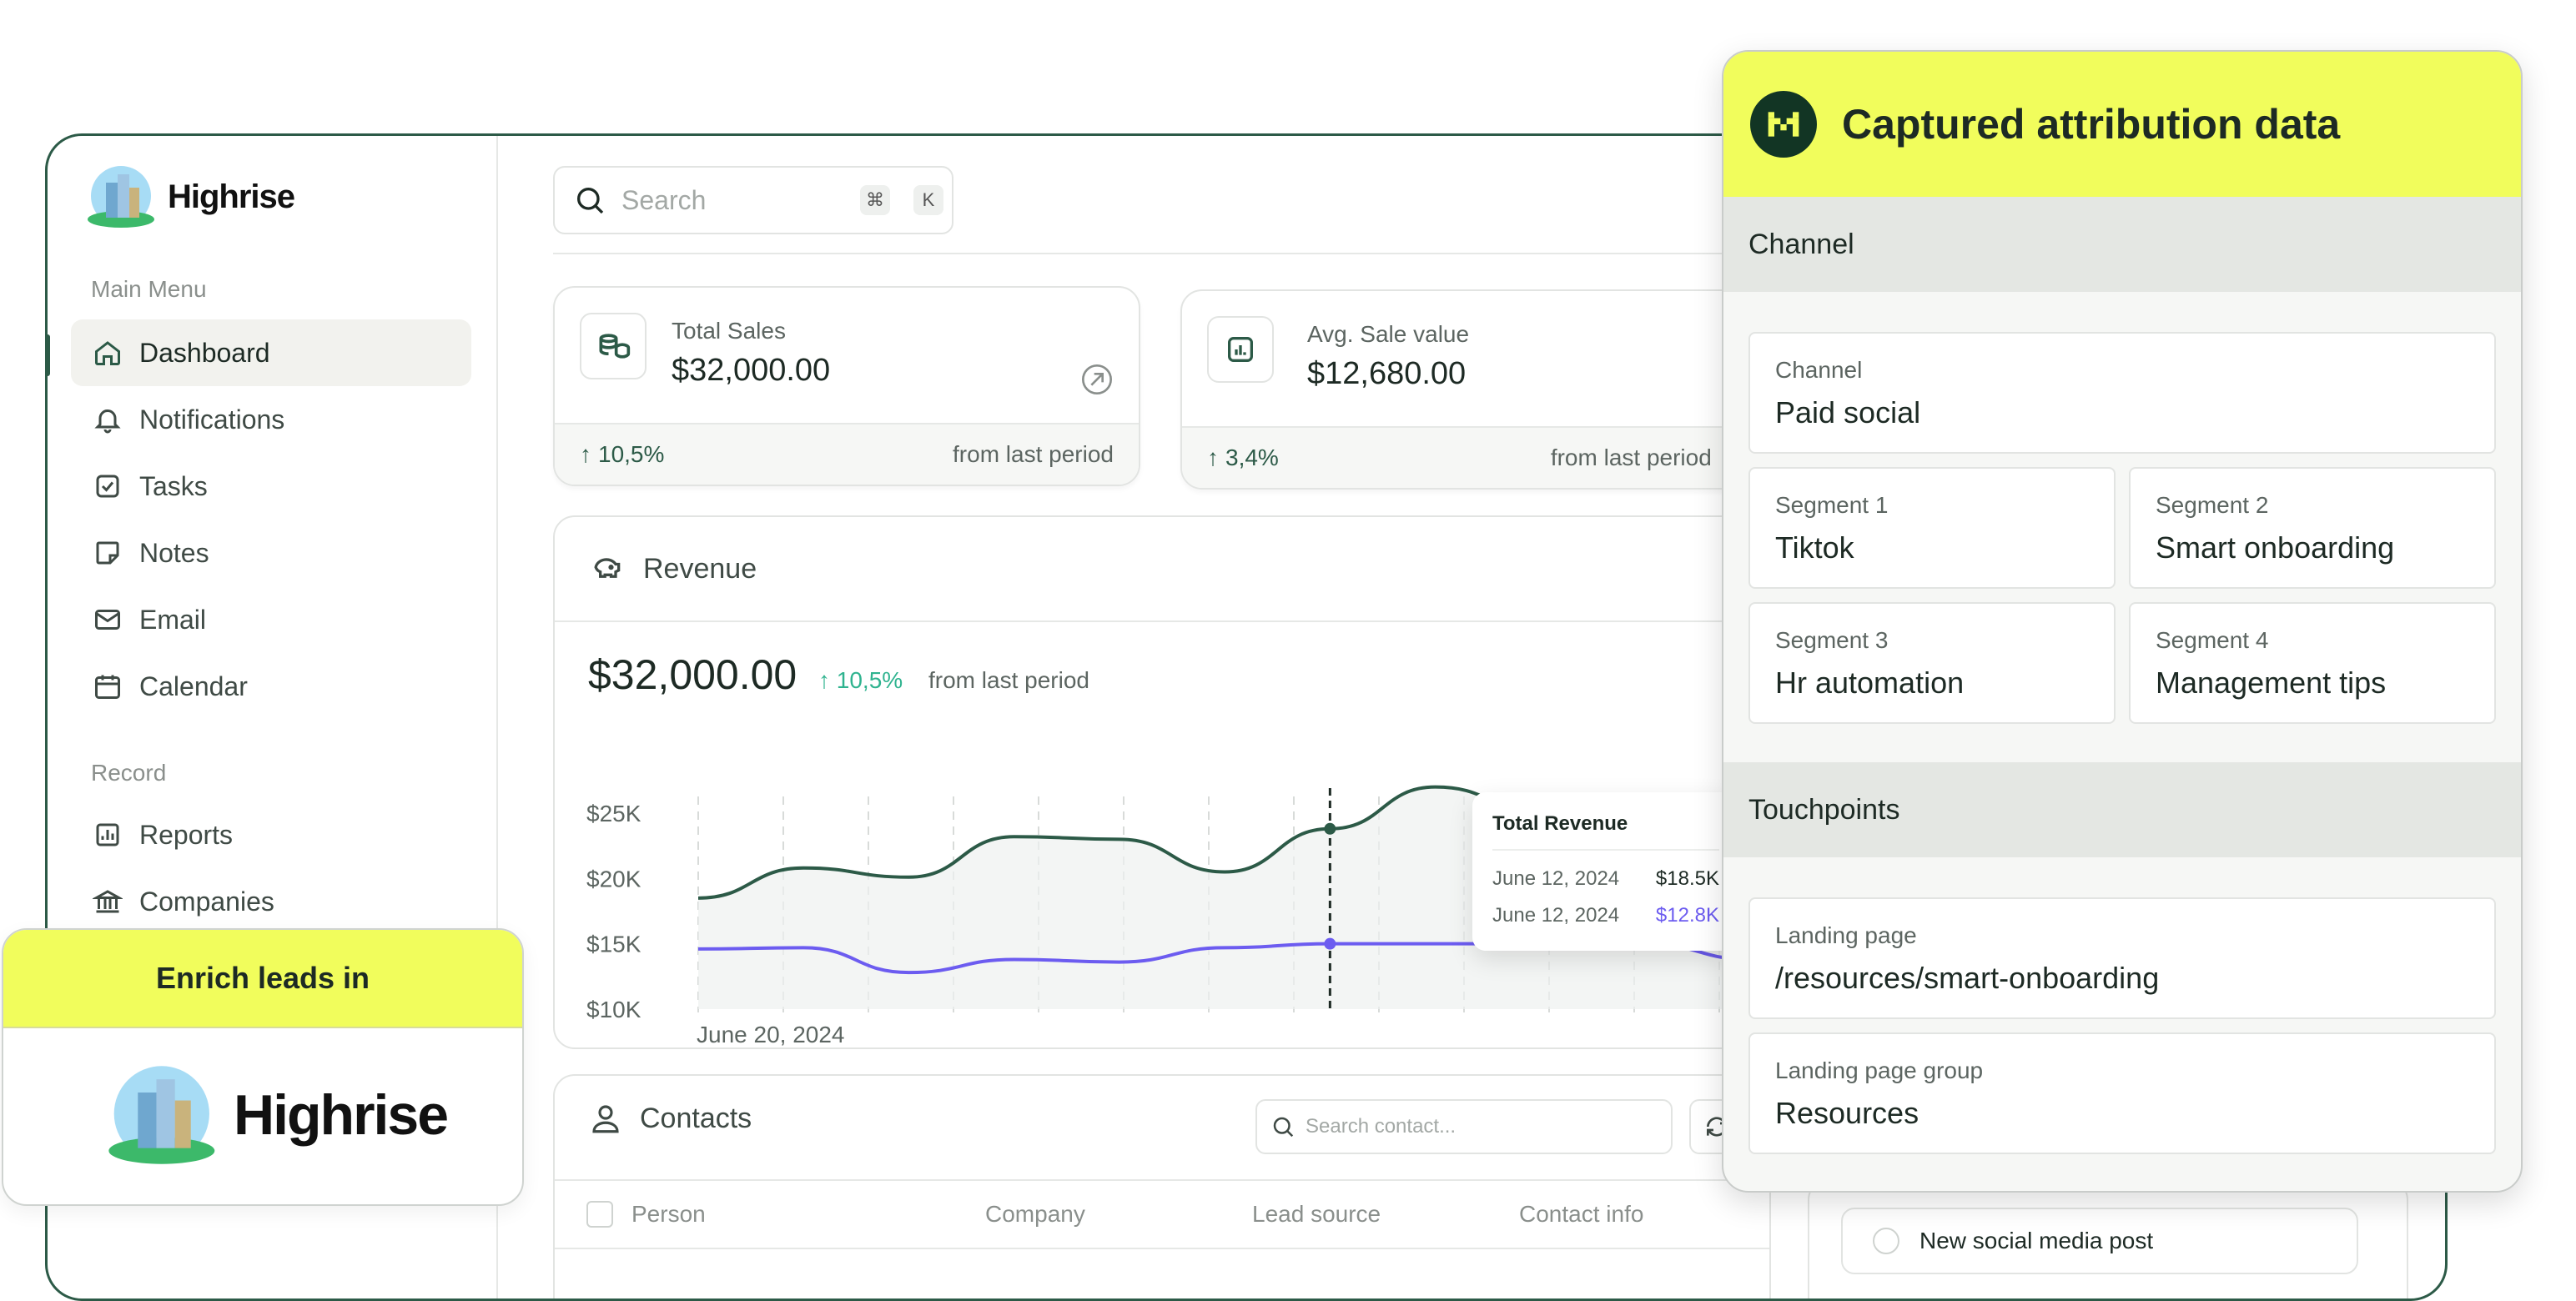  What do you see at coordinates (771, 1034) in the screenshot?
I see `x-axis-label: June 20, 2024` at bounding box center [771, 1034].